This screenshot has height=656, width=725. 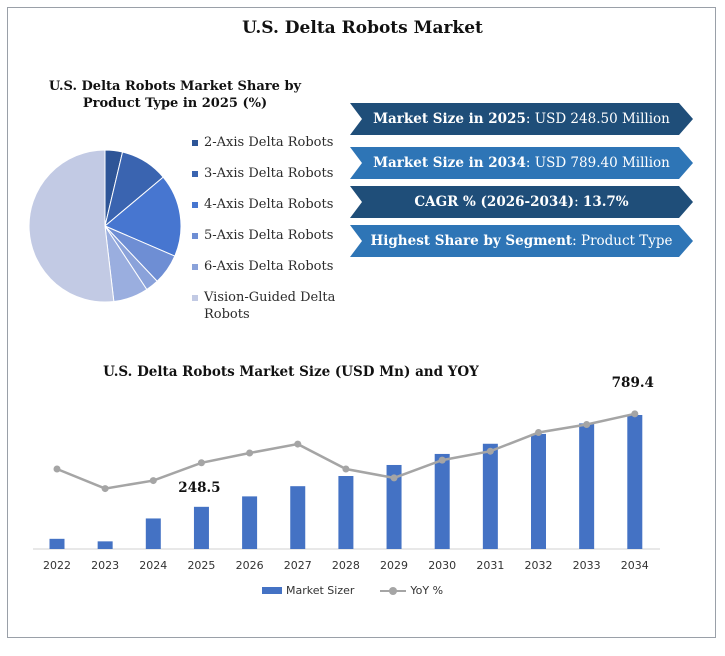 I want to click on data-label: 789.4, so click(x=633, y=383).